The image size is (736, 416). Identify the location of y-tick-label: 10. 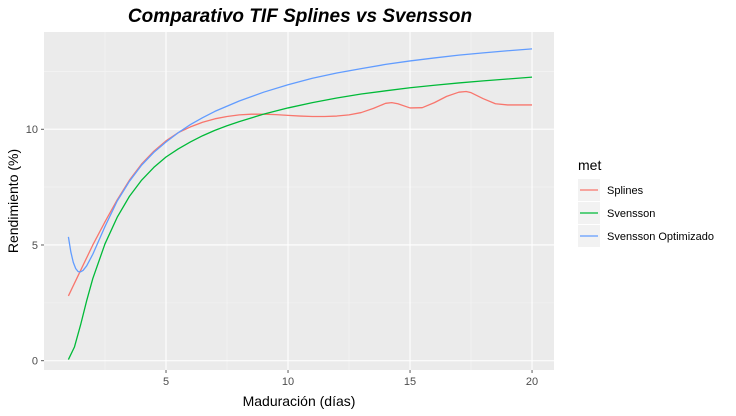
(32, 130).